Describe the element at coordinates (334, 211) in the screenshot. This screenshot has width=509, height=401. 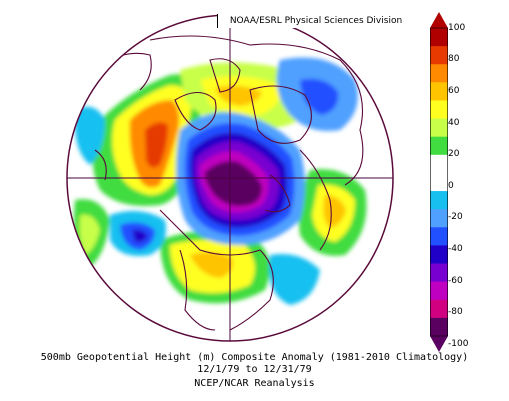
I see `positive-anomaly-east-orange` at that location.